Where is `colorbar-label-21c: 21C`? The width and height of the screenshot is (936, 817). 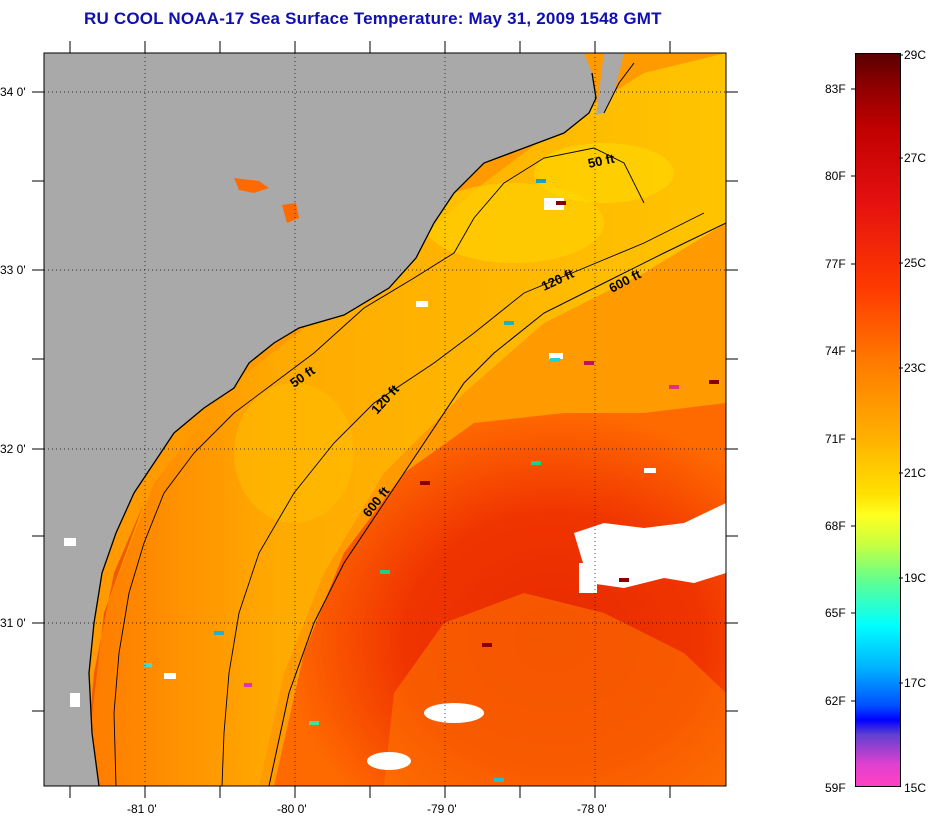
colorbar-label-21c: 21C is located at coordinates (915, 473).